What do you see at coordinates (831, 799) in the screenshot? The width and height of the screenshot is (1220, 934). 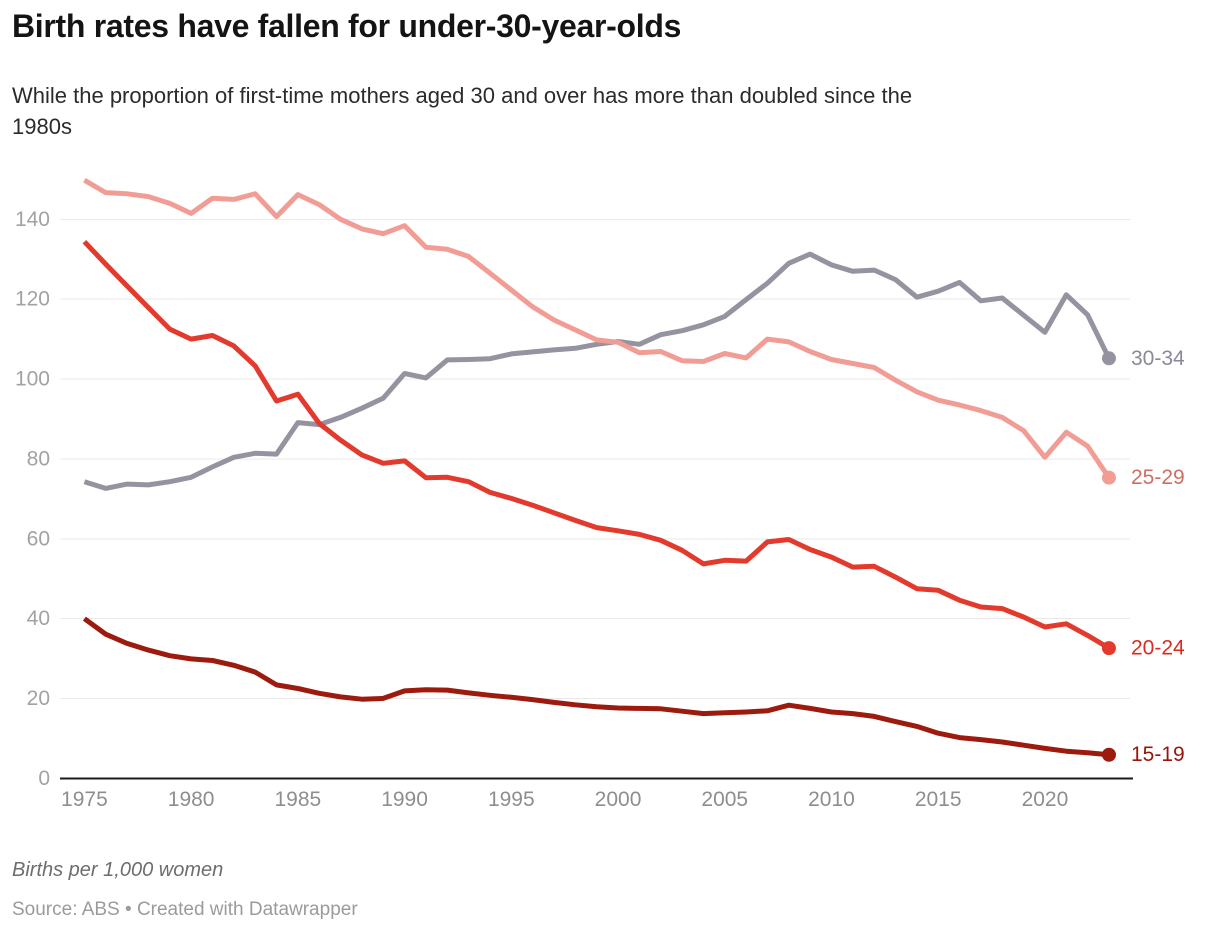 I see `x-tick-label: 2010` at bounding box center [831, 799].